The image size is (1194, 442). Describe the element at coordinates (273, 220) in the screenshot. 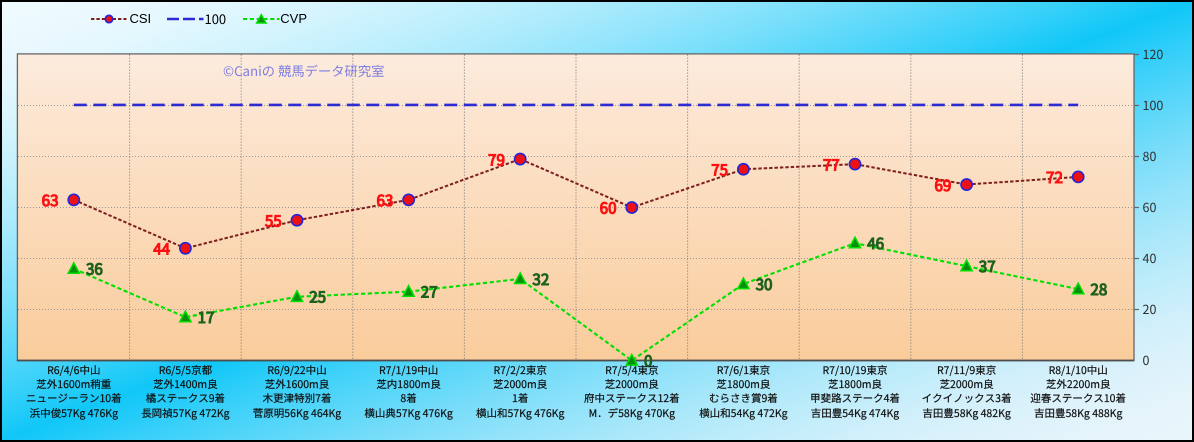

I see `svg-text: 55` at that location.